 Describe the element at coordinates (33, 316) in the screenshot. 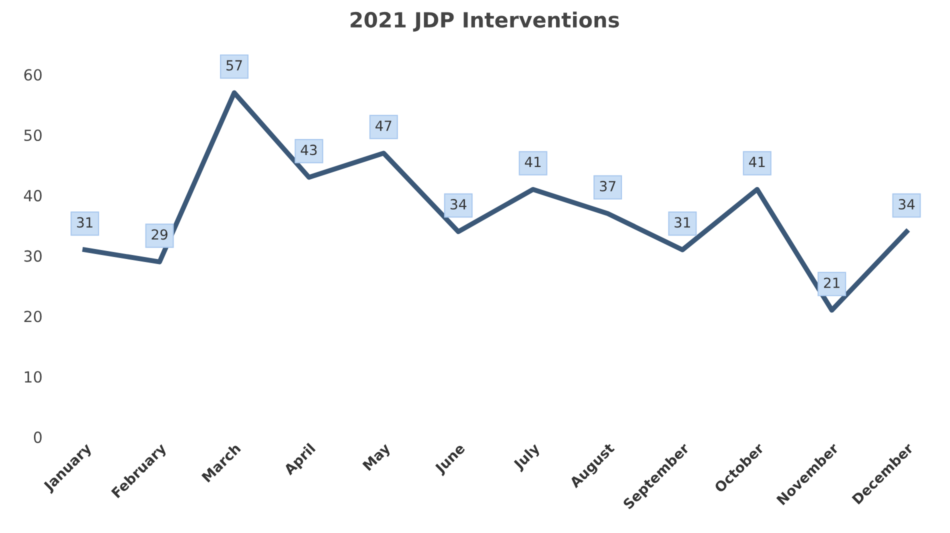

I see `y-tick-label: 20` at that location.